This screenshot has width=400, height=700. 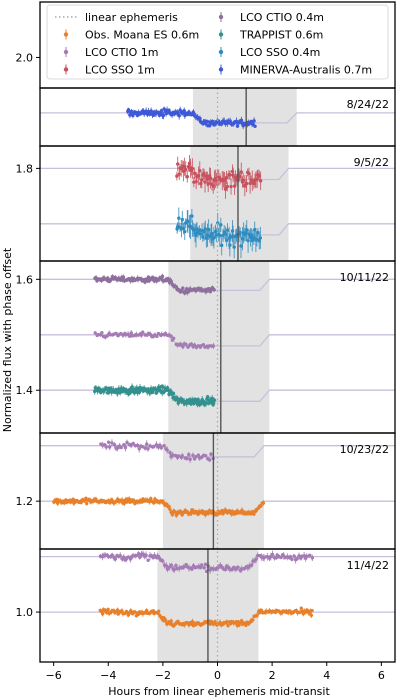 I want to click on legend-region-frame, so click(x=217, y=45).